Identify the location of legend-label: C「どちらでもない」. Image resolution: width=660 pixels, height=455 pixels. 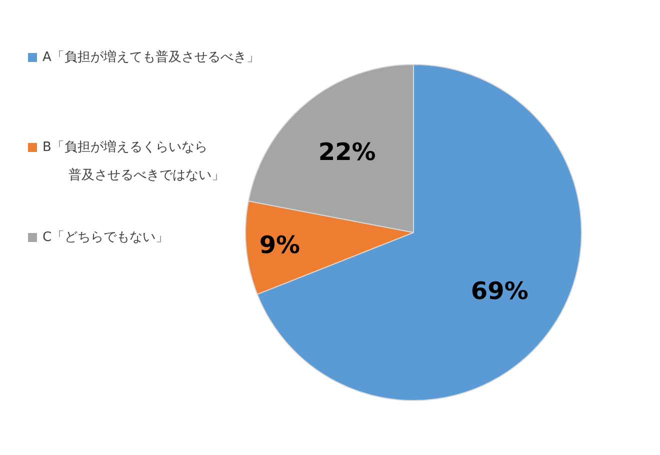
(105, 237).